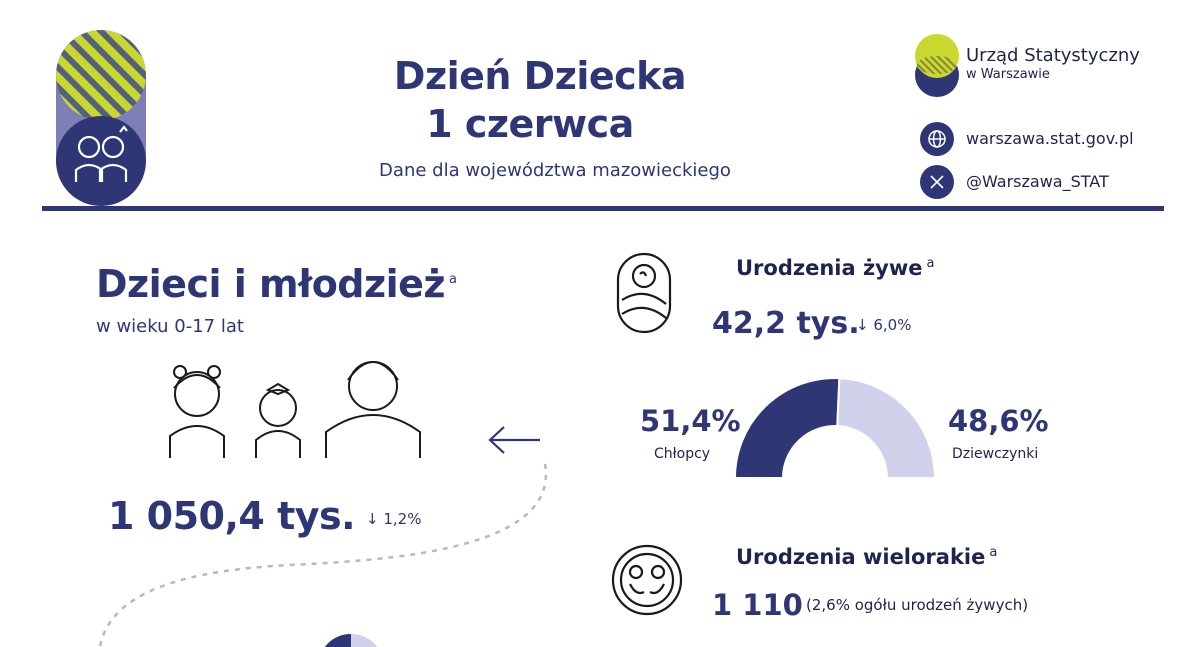  I want to click on page-subtitle: Dane dla województwa mazowieckiego, so click(555, 170).